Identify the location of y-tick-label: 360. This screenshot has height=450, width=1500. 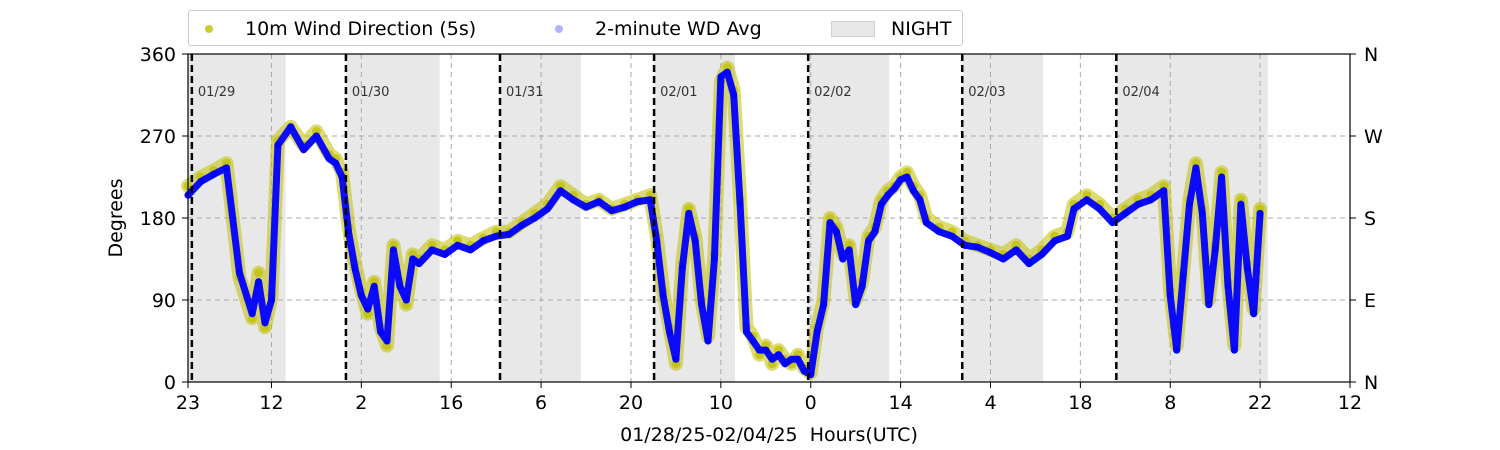
(158, 55).